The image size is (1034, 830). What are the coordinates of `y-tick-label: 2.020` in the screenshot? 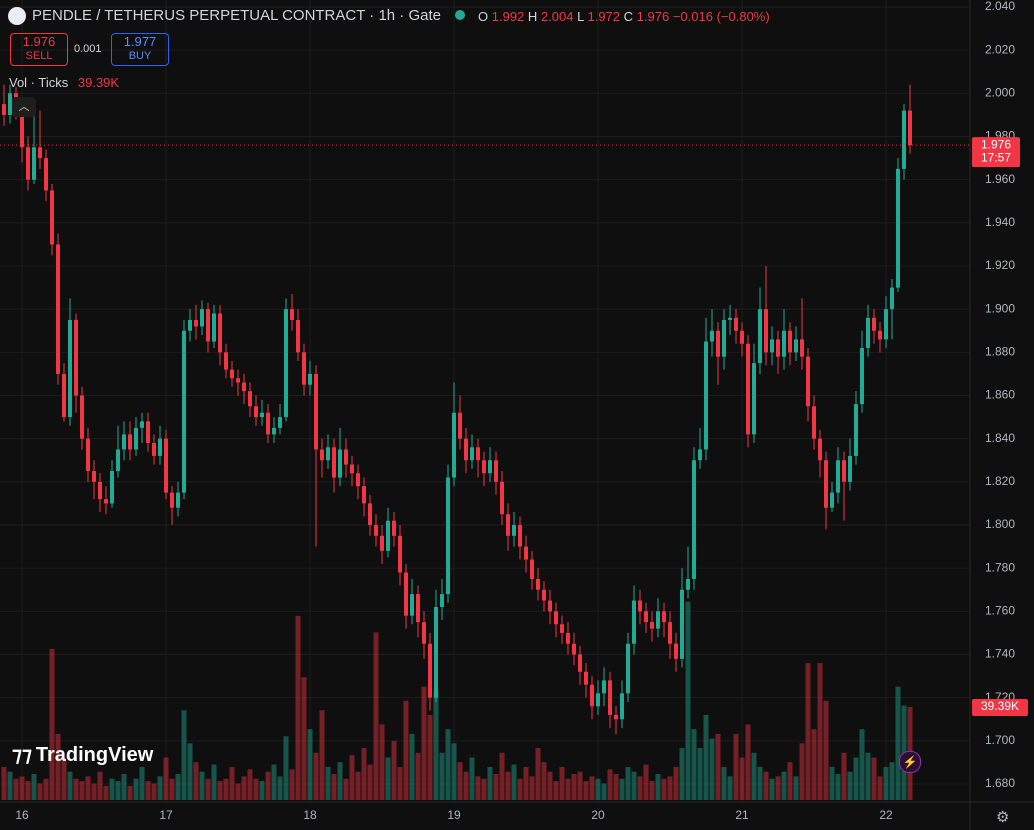 It's located at (1000, 49).